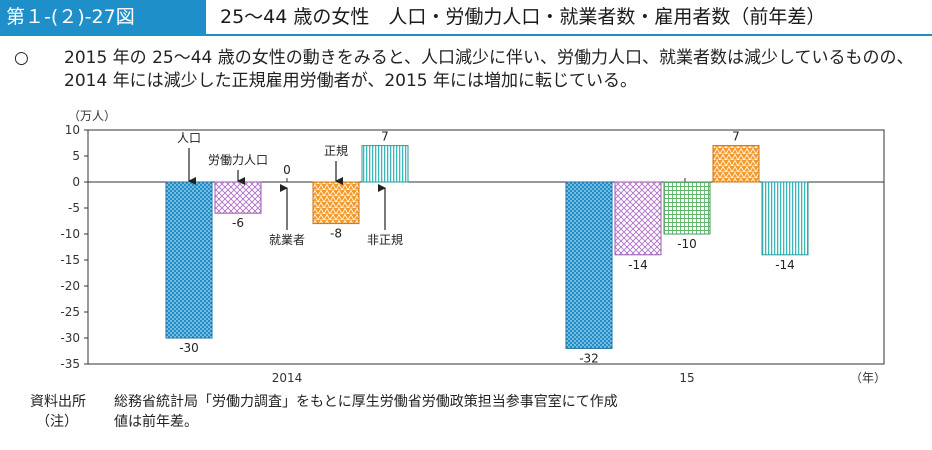  Describe the element at coordinates (70, 286) in the screenshot. I see `y-tick-label: -20` at that location.